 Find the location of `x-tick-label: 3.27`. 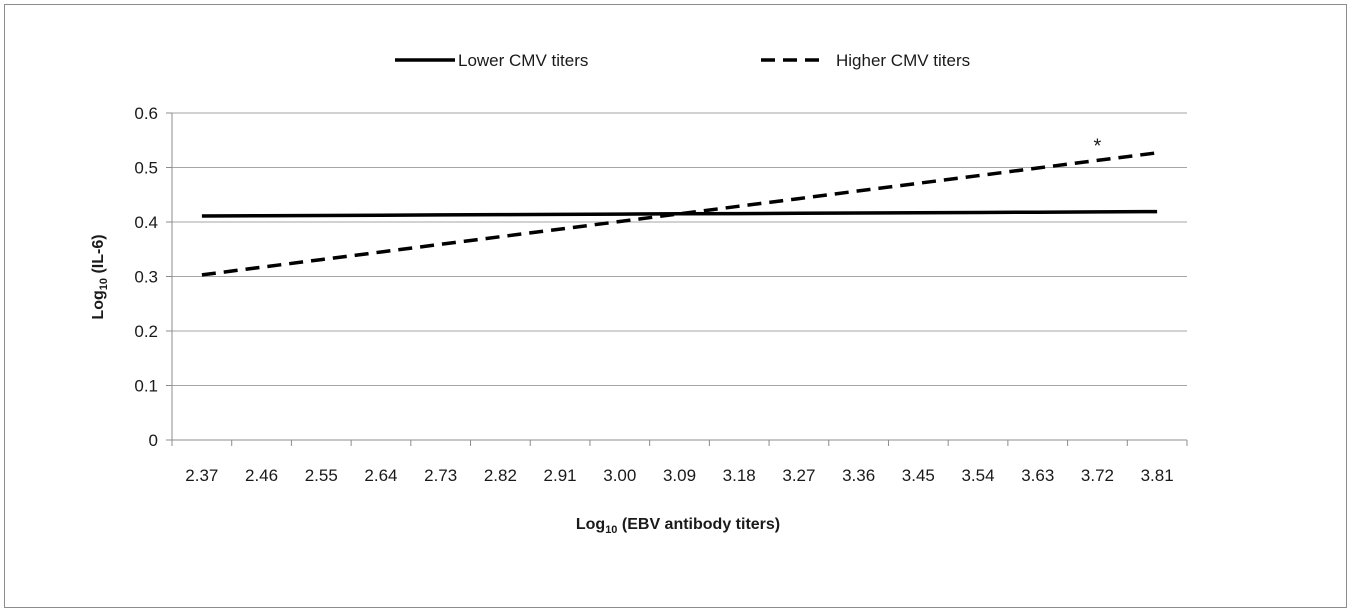

x-tick-label: 3.27 is located at coordinates (798, 475).